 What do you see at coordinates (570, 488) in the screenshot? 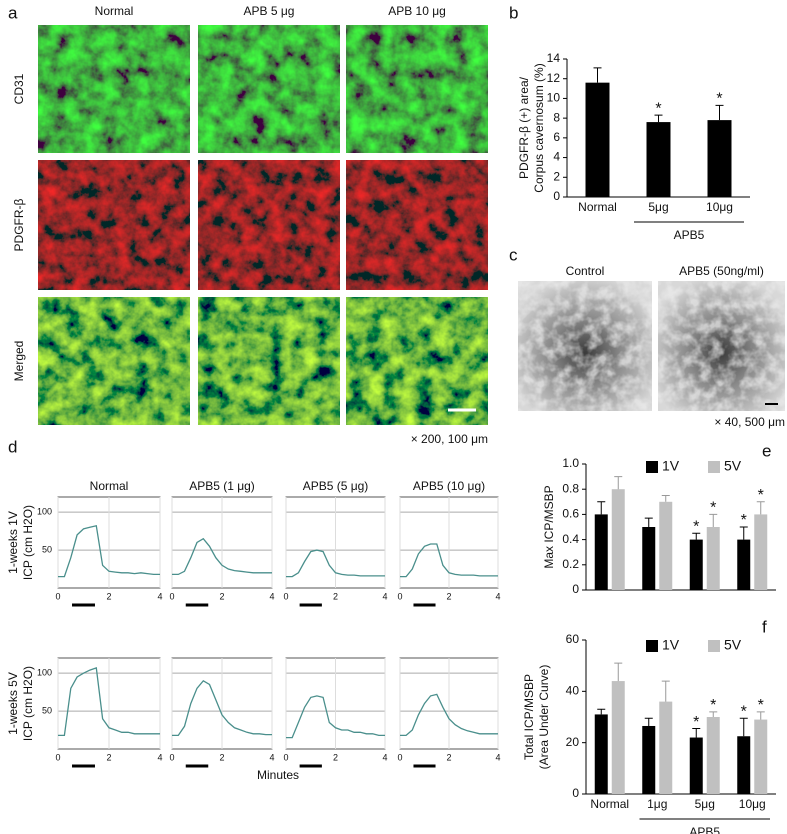
I see `y-tick-label: 0.8` at bounding box center [570, 488].